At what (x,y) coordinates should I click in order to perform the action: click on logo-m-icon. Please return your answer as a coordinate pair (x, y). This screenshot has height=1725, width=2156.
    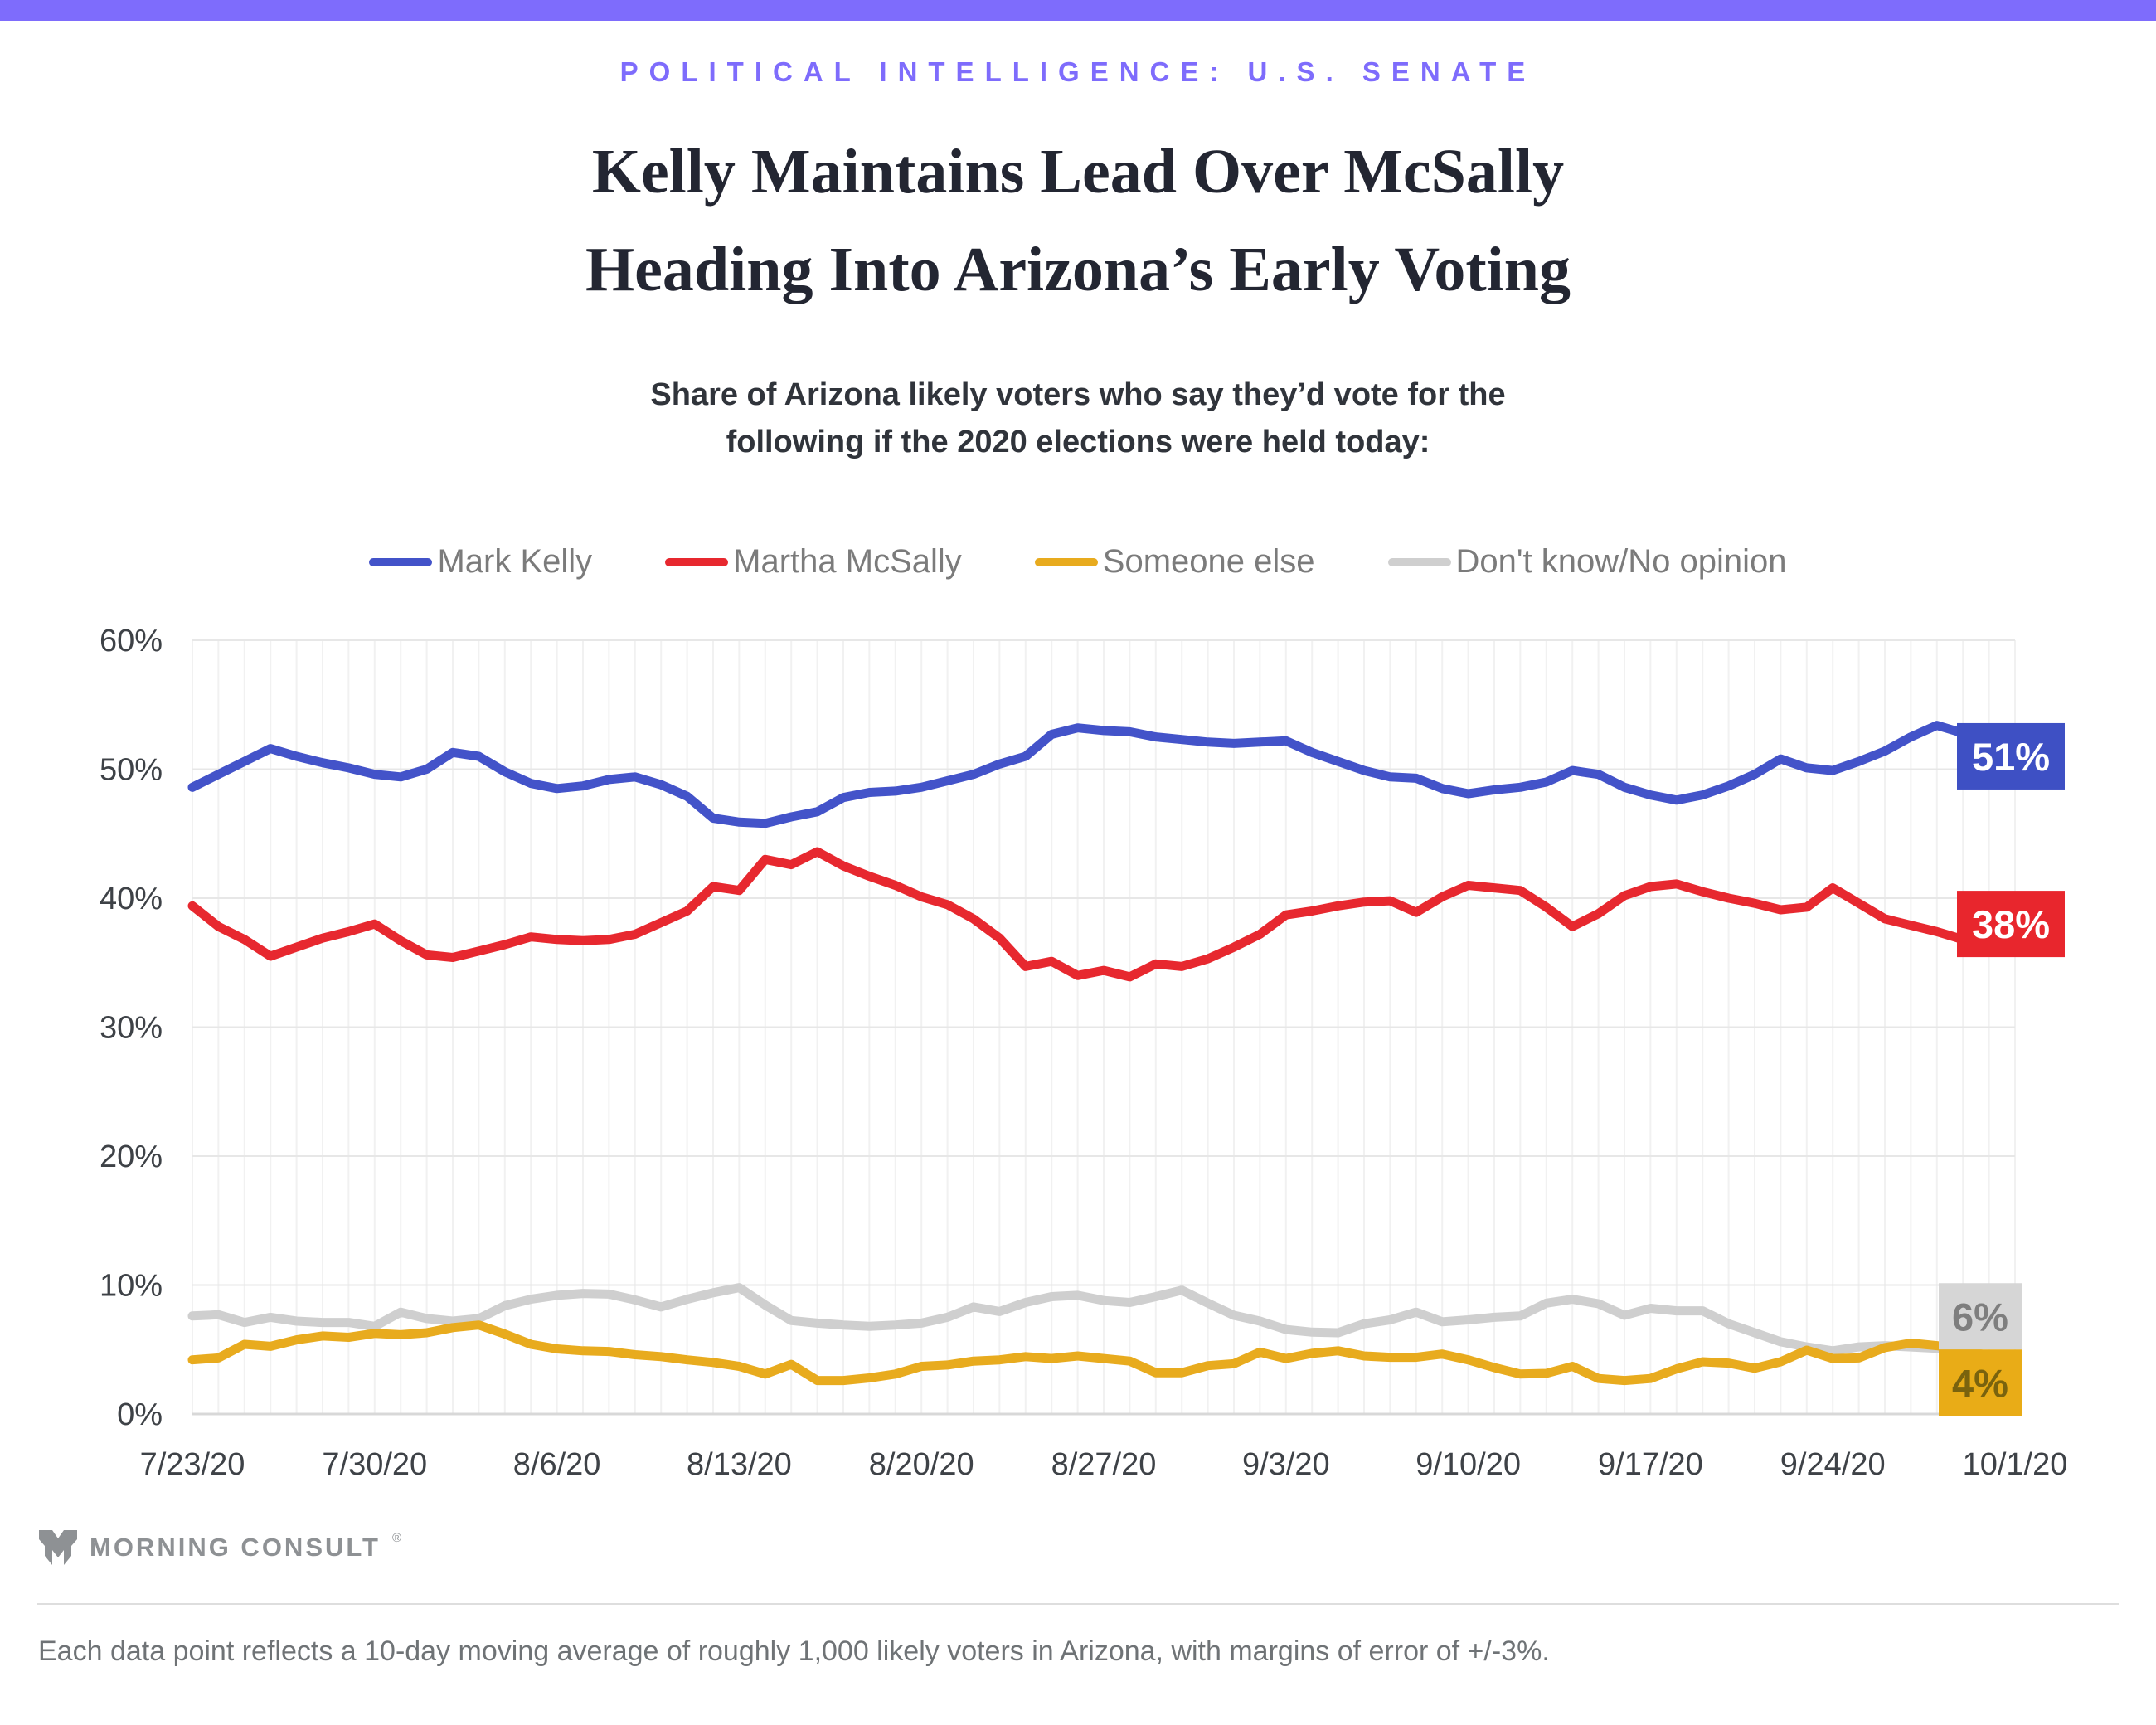
    Looking at the image, I should click on (58, 1548).